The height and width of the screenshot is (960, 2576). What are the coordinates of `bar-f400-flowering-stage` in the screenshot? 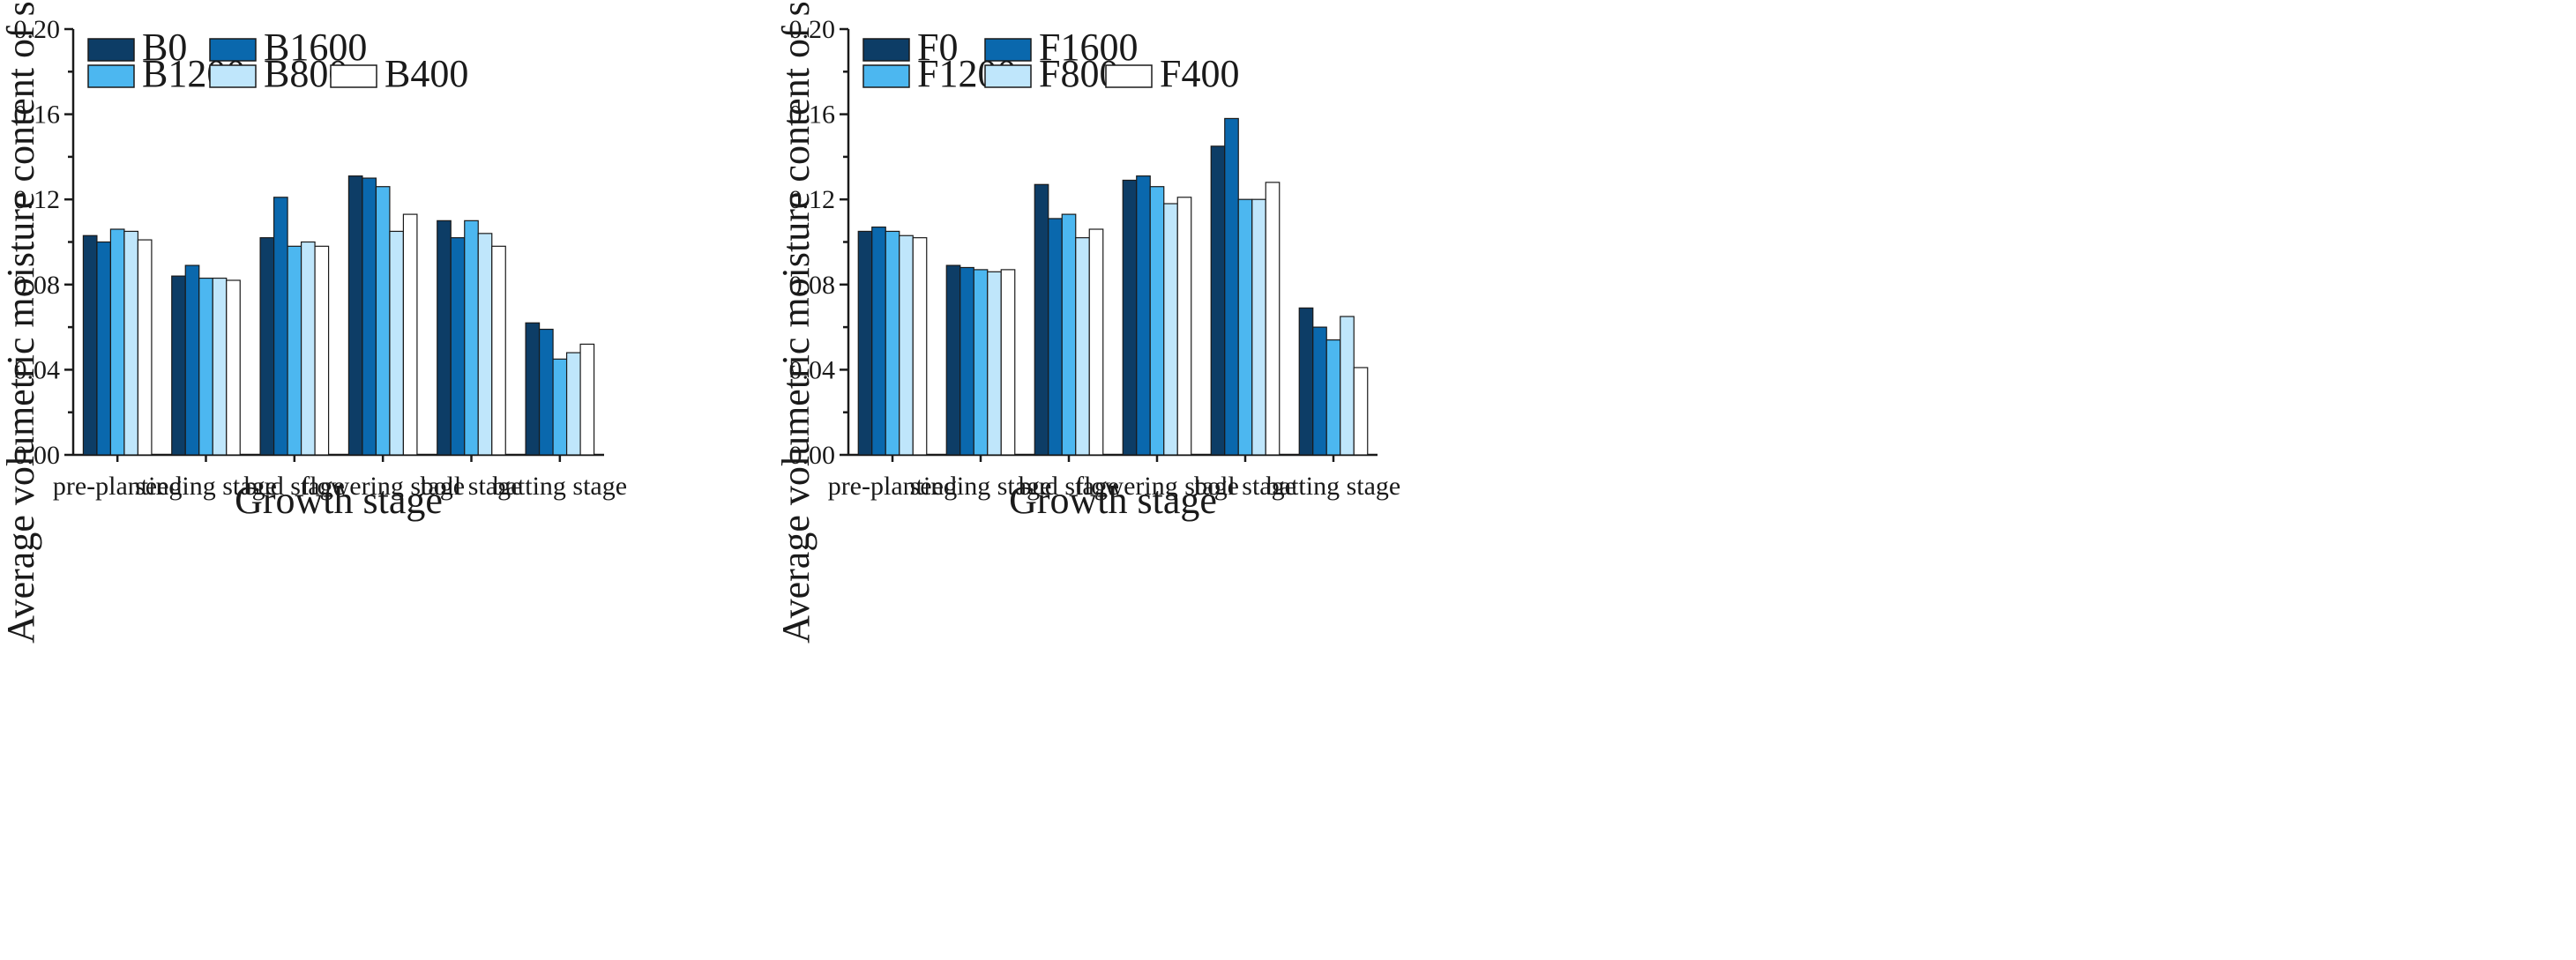 It's located at (1184, 326).